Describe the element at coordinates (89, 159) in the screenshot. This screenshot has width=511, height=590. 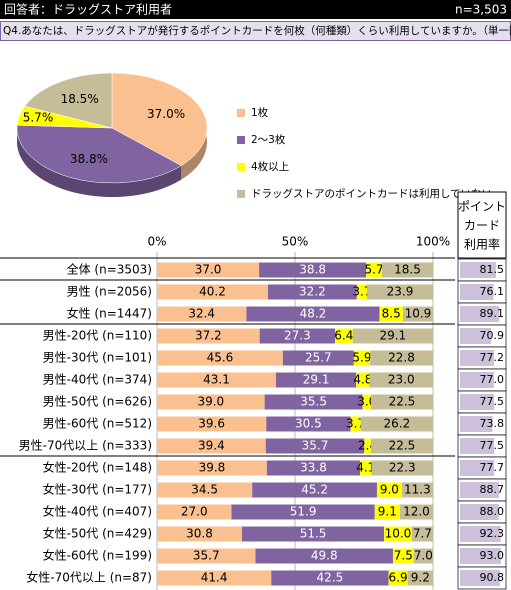
I see `slice-label: 38.8%` at that location.